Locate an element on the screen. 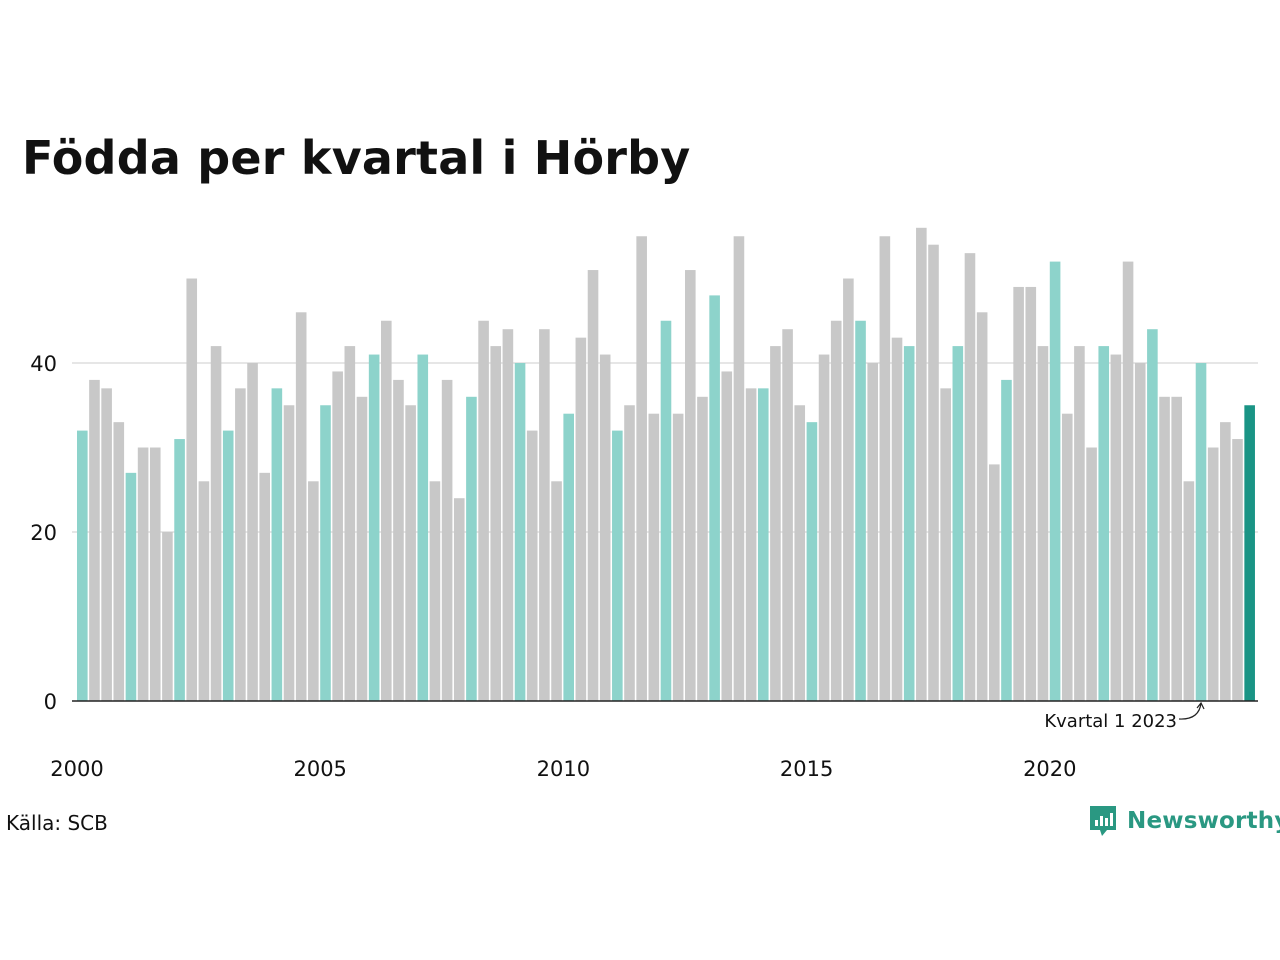  bar-2009-q4 is located at coordinates (556, 591).